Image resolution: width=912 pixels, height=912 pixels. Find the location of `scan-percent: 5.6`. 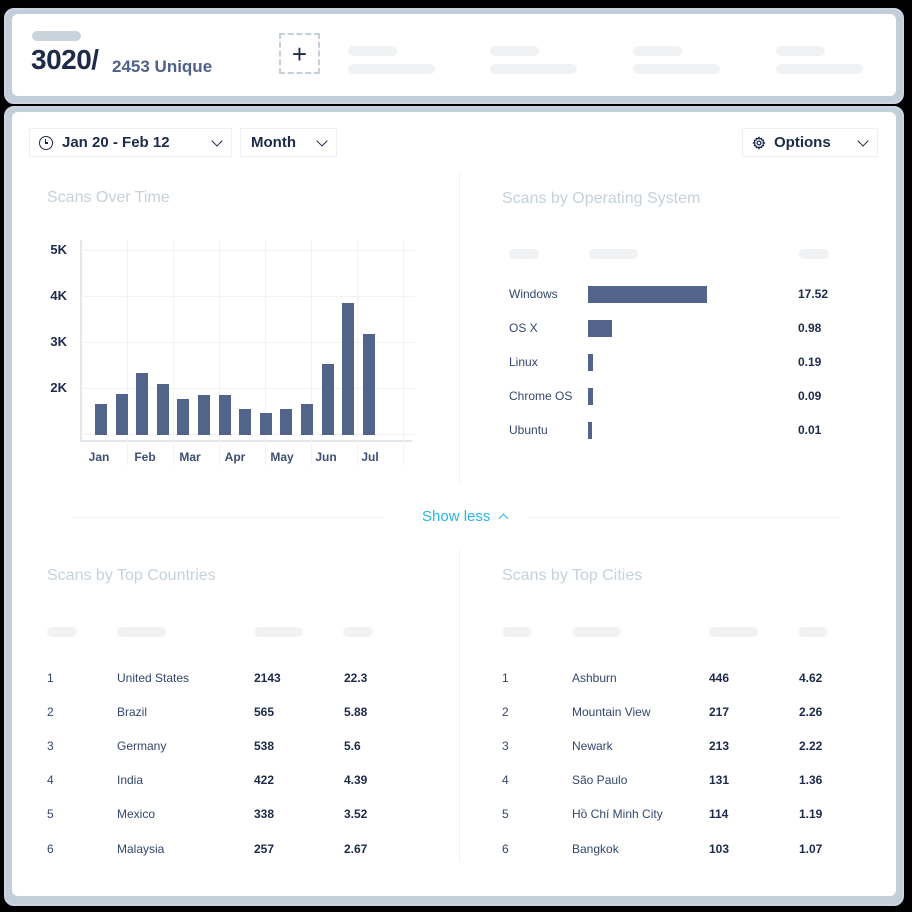

scan-percent: 5.6 is located at coordinates (352, 746).